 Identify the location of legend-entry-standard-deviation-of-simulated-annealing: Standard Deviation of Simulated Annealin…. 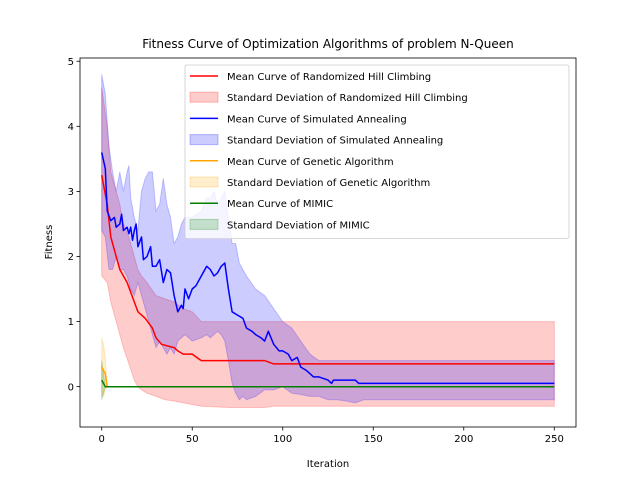
(316, 140).